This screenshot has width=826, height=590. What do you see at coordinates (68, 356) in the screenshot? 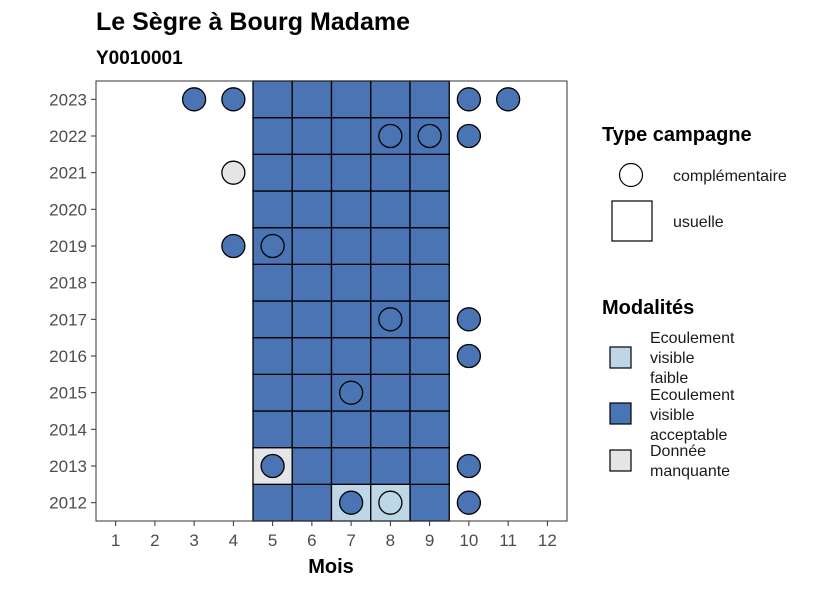
I see `y-tick-label: 2016` at bounding box center [68, 356].